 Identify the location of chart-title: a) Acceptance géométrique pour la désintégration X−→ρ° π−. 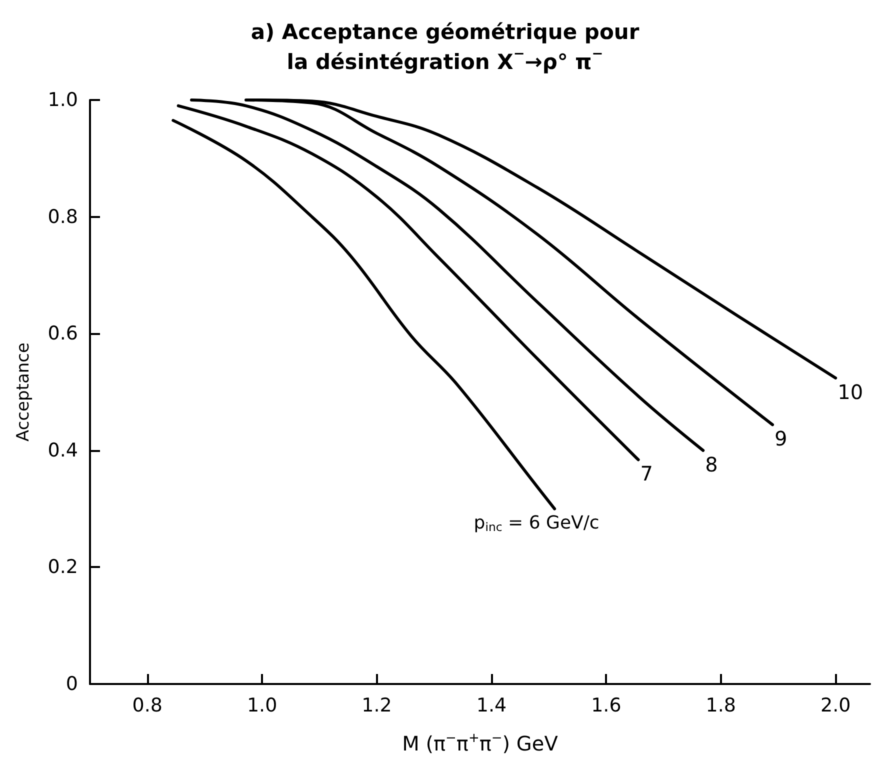
(445, 47).